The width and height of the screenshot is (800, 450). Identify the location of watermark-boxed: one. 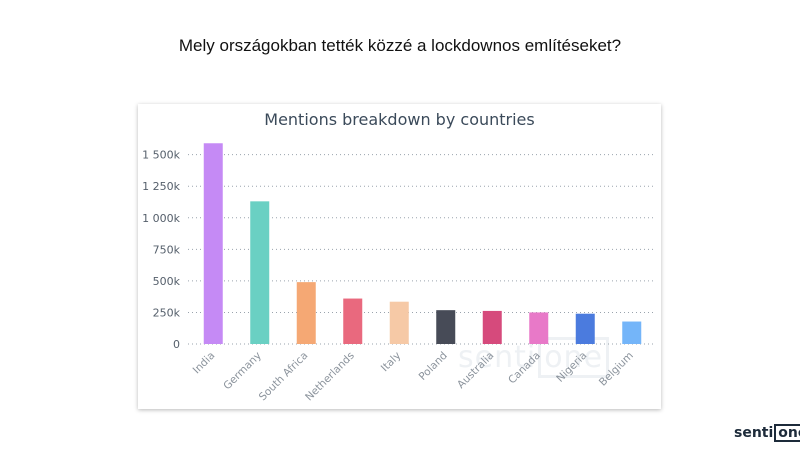
(574, 357).